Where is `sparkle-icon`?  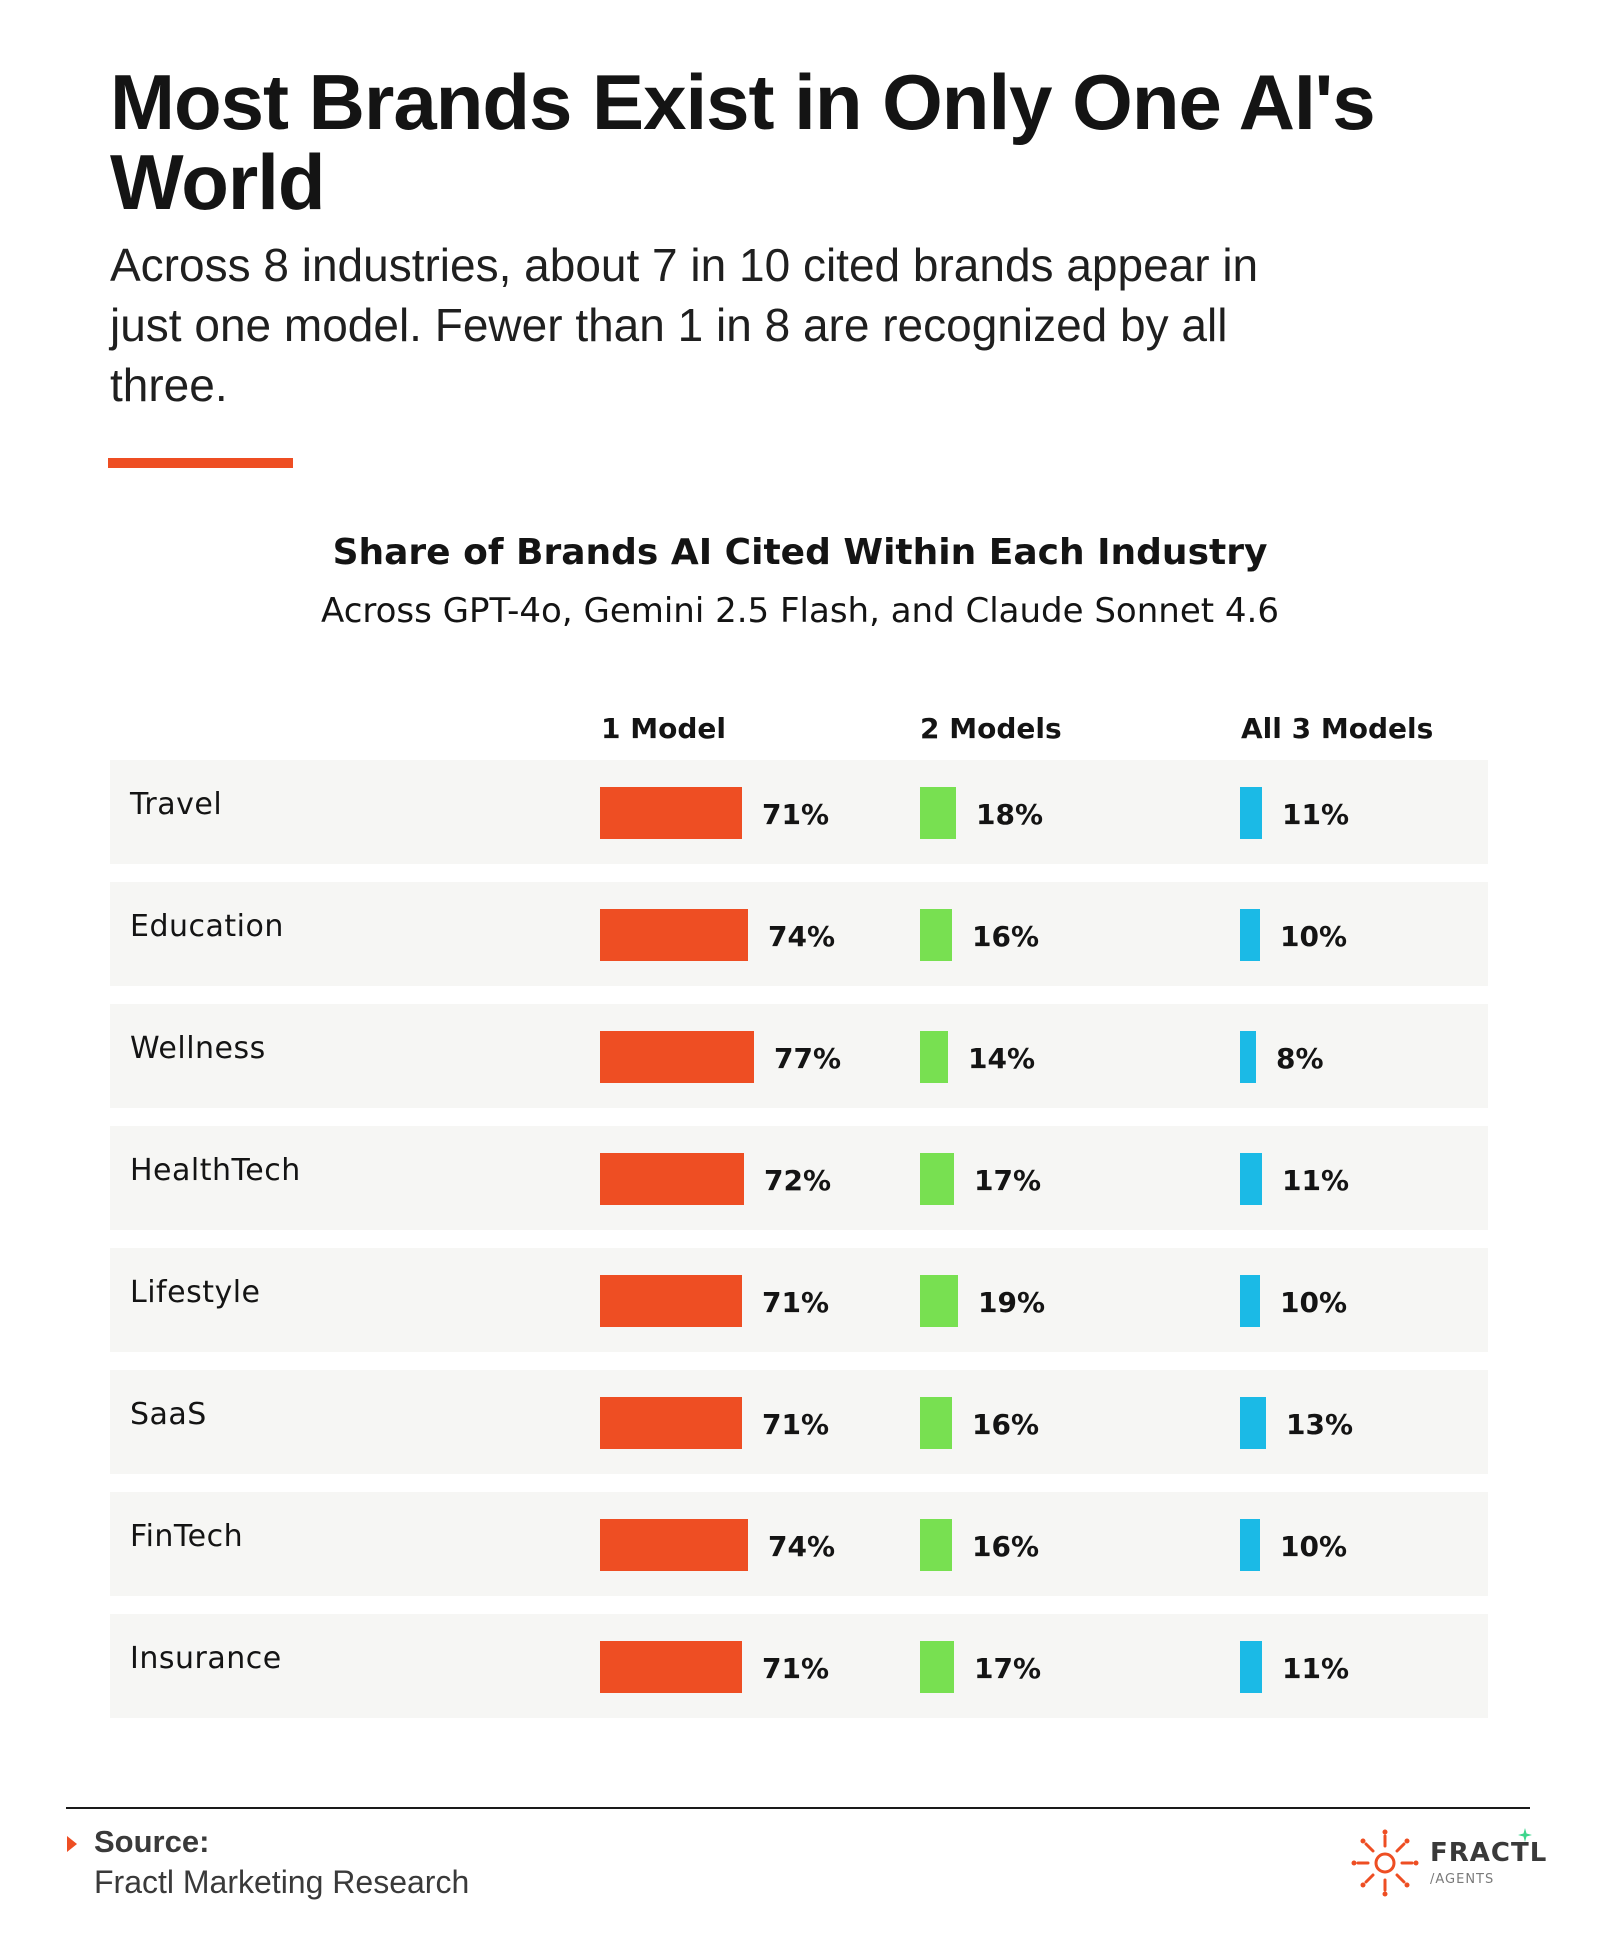
sparkle-icon is located at coordinates (1525, 1835).